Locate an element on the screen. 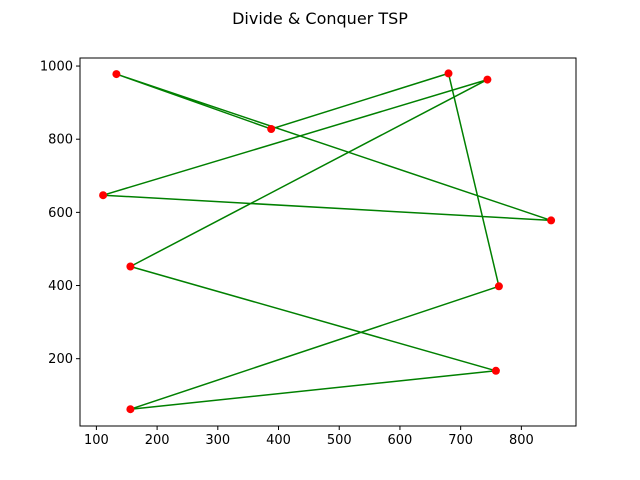  chart-title: Divide & Conquer TSP is located at coordinates (320, 18).